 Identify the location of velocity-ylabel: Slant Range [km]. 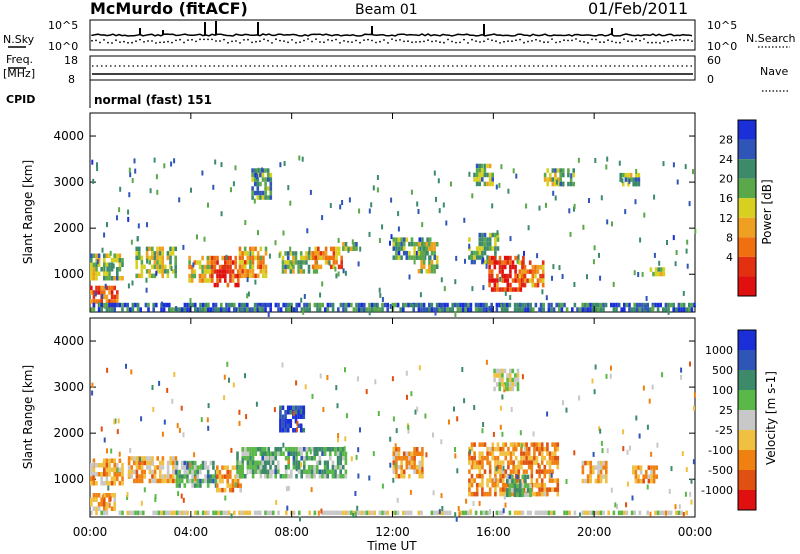
(28, 417).